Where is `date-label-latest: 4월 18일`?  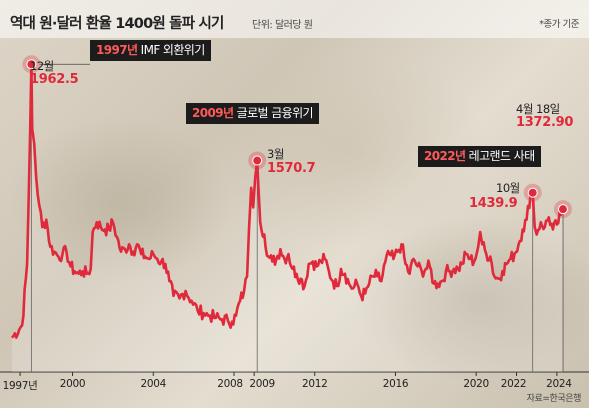
date-label-latest: 4월 18일 is located at coordinates (538, 109).